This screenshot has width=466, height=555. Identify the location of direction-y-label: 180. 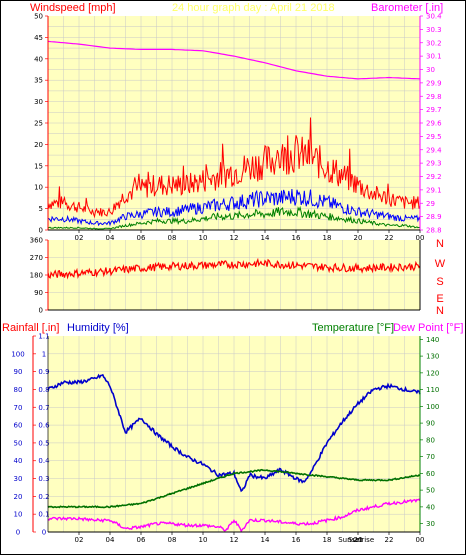
(36, 276).